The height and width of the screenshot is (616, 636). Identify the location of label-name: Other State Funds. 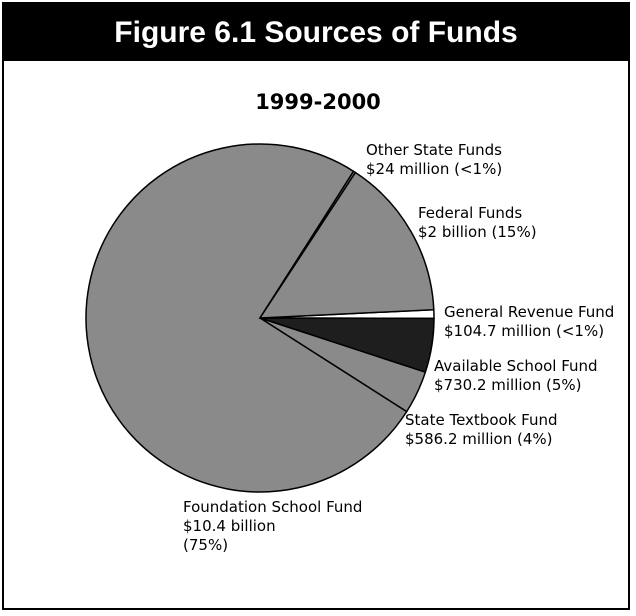
(434, 150).